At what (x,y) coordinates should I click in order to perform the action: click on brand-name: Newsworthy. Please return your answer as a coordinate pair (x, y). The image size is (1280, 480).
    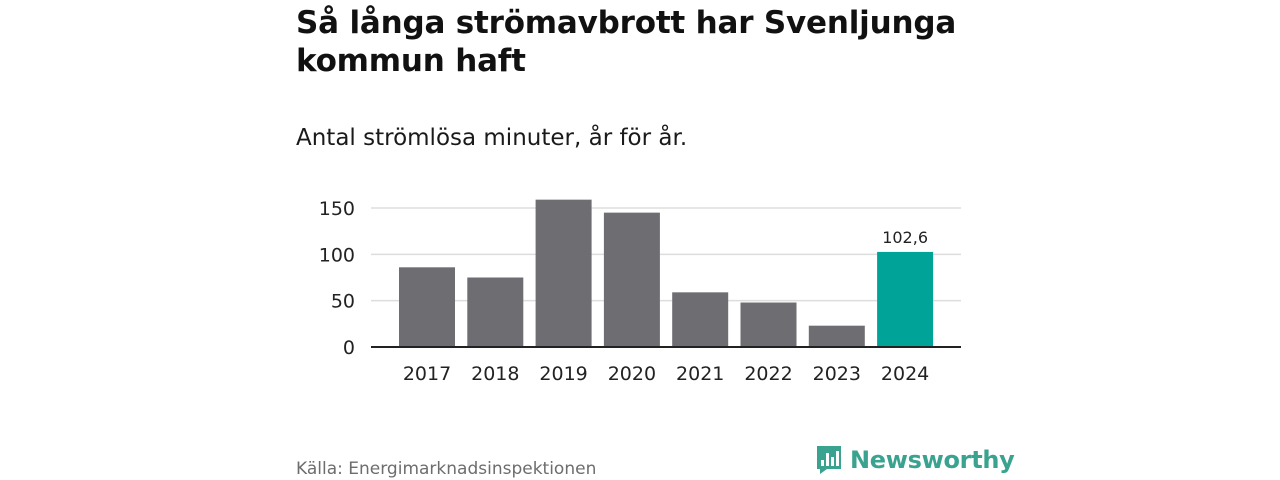
    Looking at the image, I should click on (932, 460).